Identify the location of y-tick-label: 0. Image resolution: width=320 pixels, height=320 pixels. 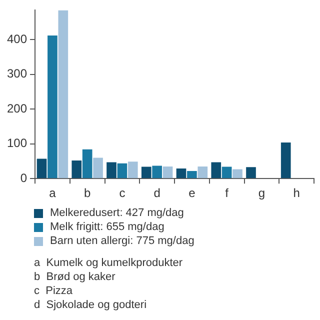
(24, 177).